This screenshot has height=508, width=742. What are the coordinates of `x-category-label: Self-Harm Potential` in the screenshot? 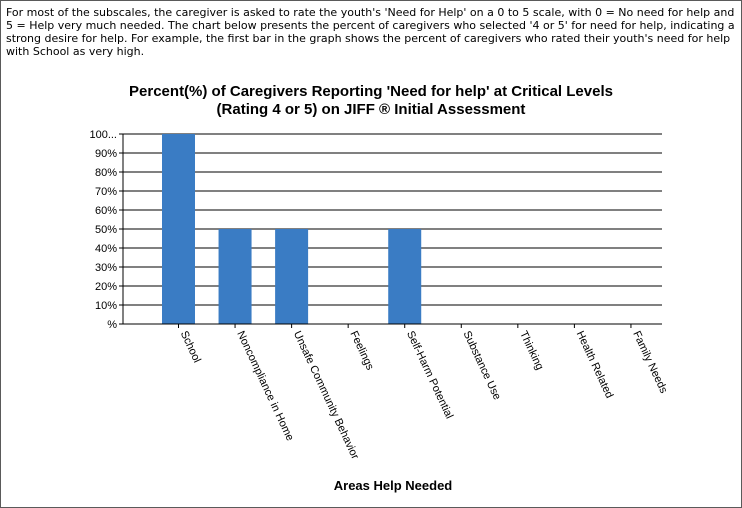 It's located at (429, 375).